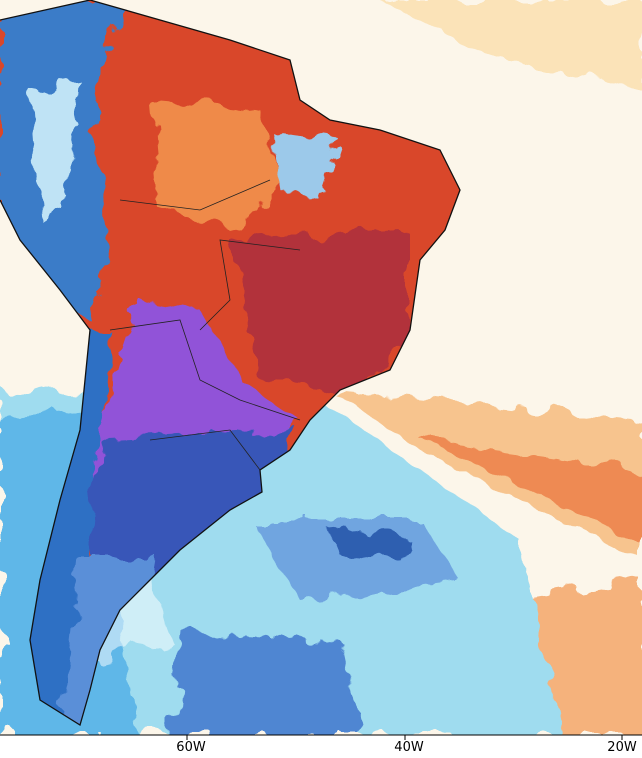 This screenshot has width=642, height=758. I want to click on axis-label: 60W, so click(191, 747).